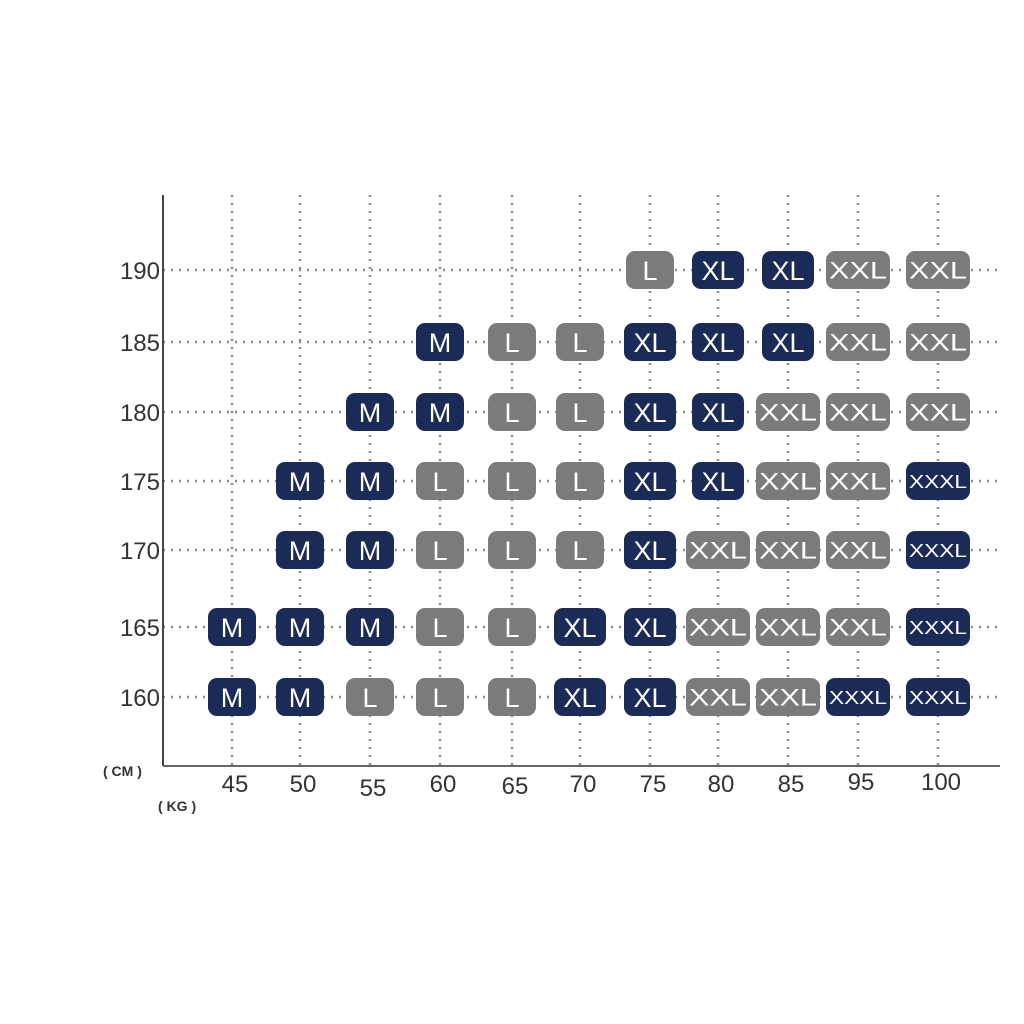  What do you see at coordinates (122, 771) in the screenshot?
I see `y-axis-unit: ( CM )` at bounding box center [122, 771].